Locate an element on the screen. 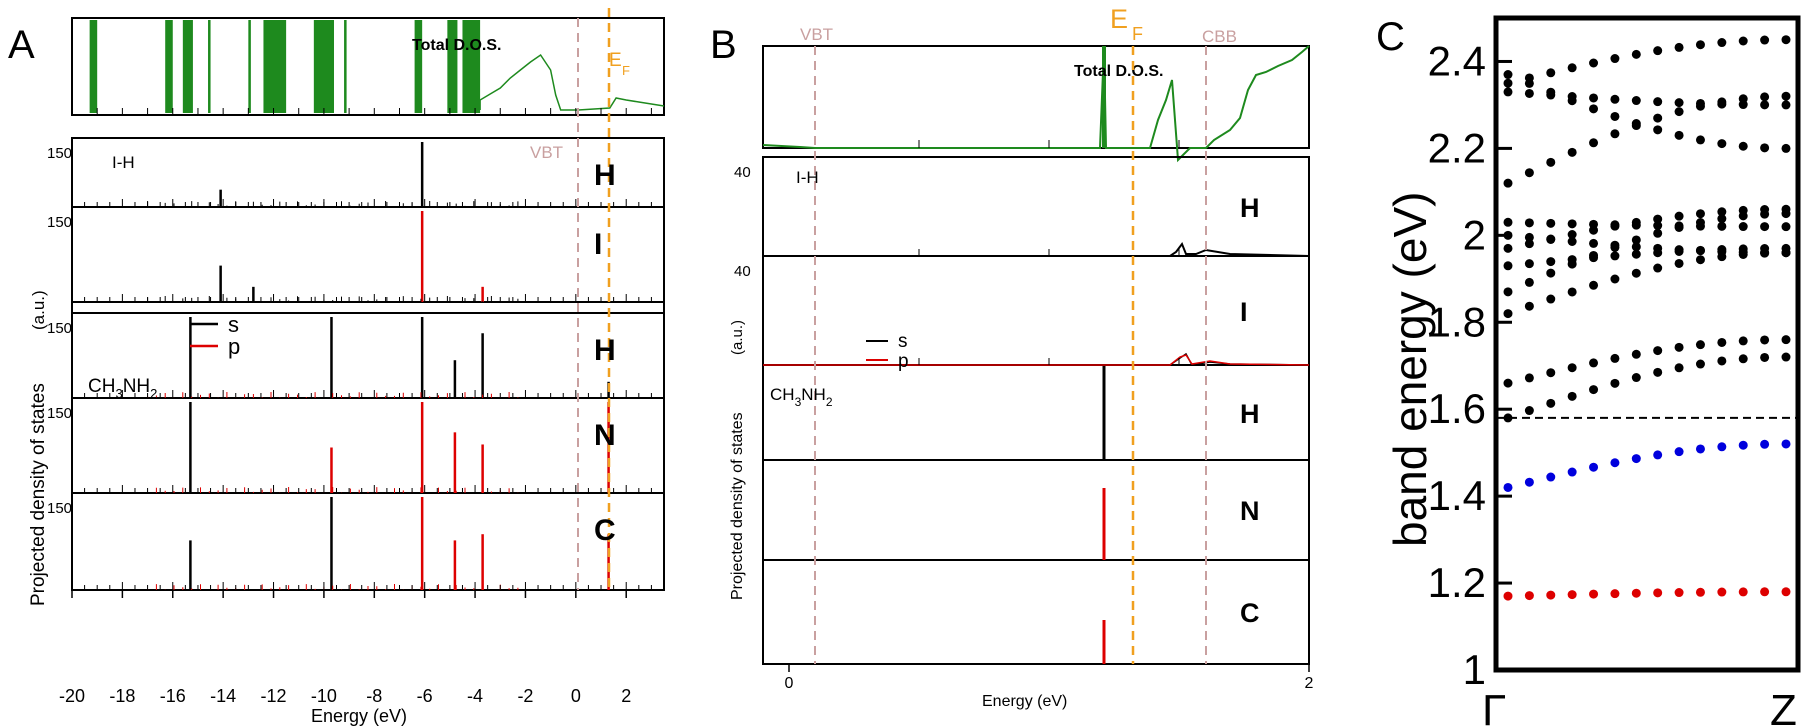 Image resolution: width=1804 pixels, height=728 pixels. panel-b-subpanel-dividers is located at coordinates (1036, 408).